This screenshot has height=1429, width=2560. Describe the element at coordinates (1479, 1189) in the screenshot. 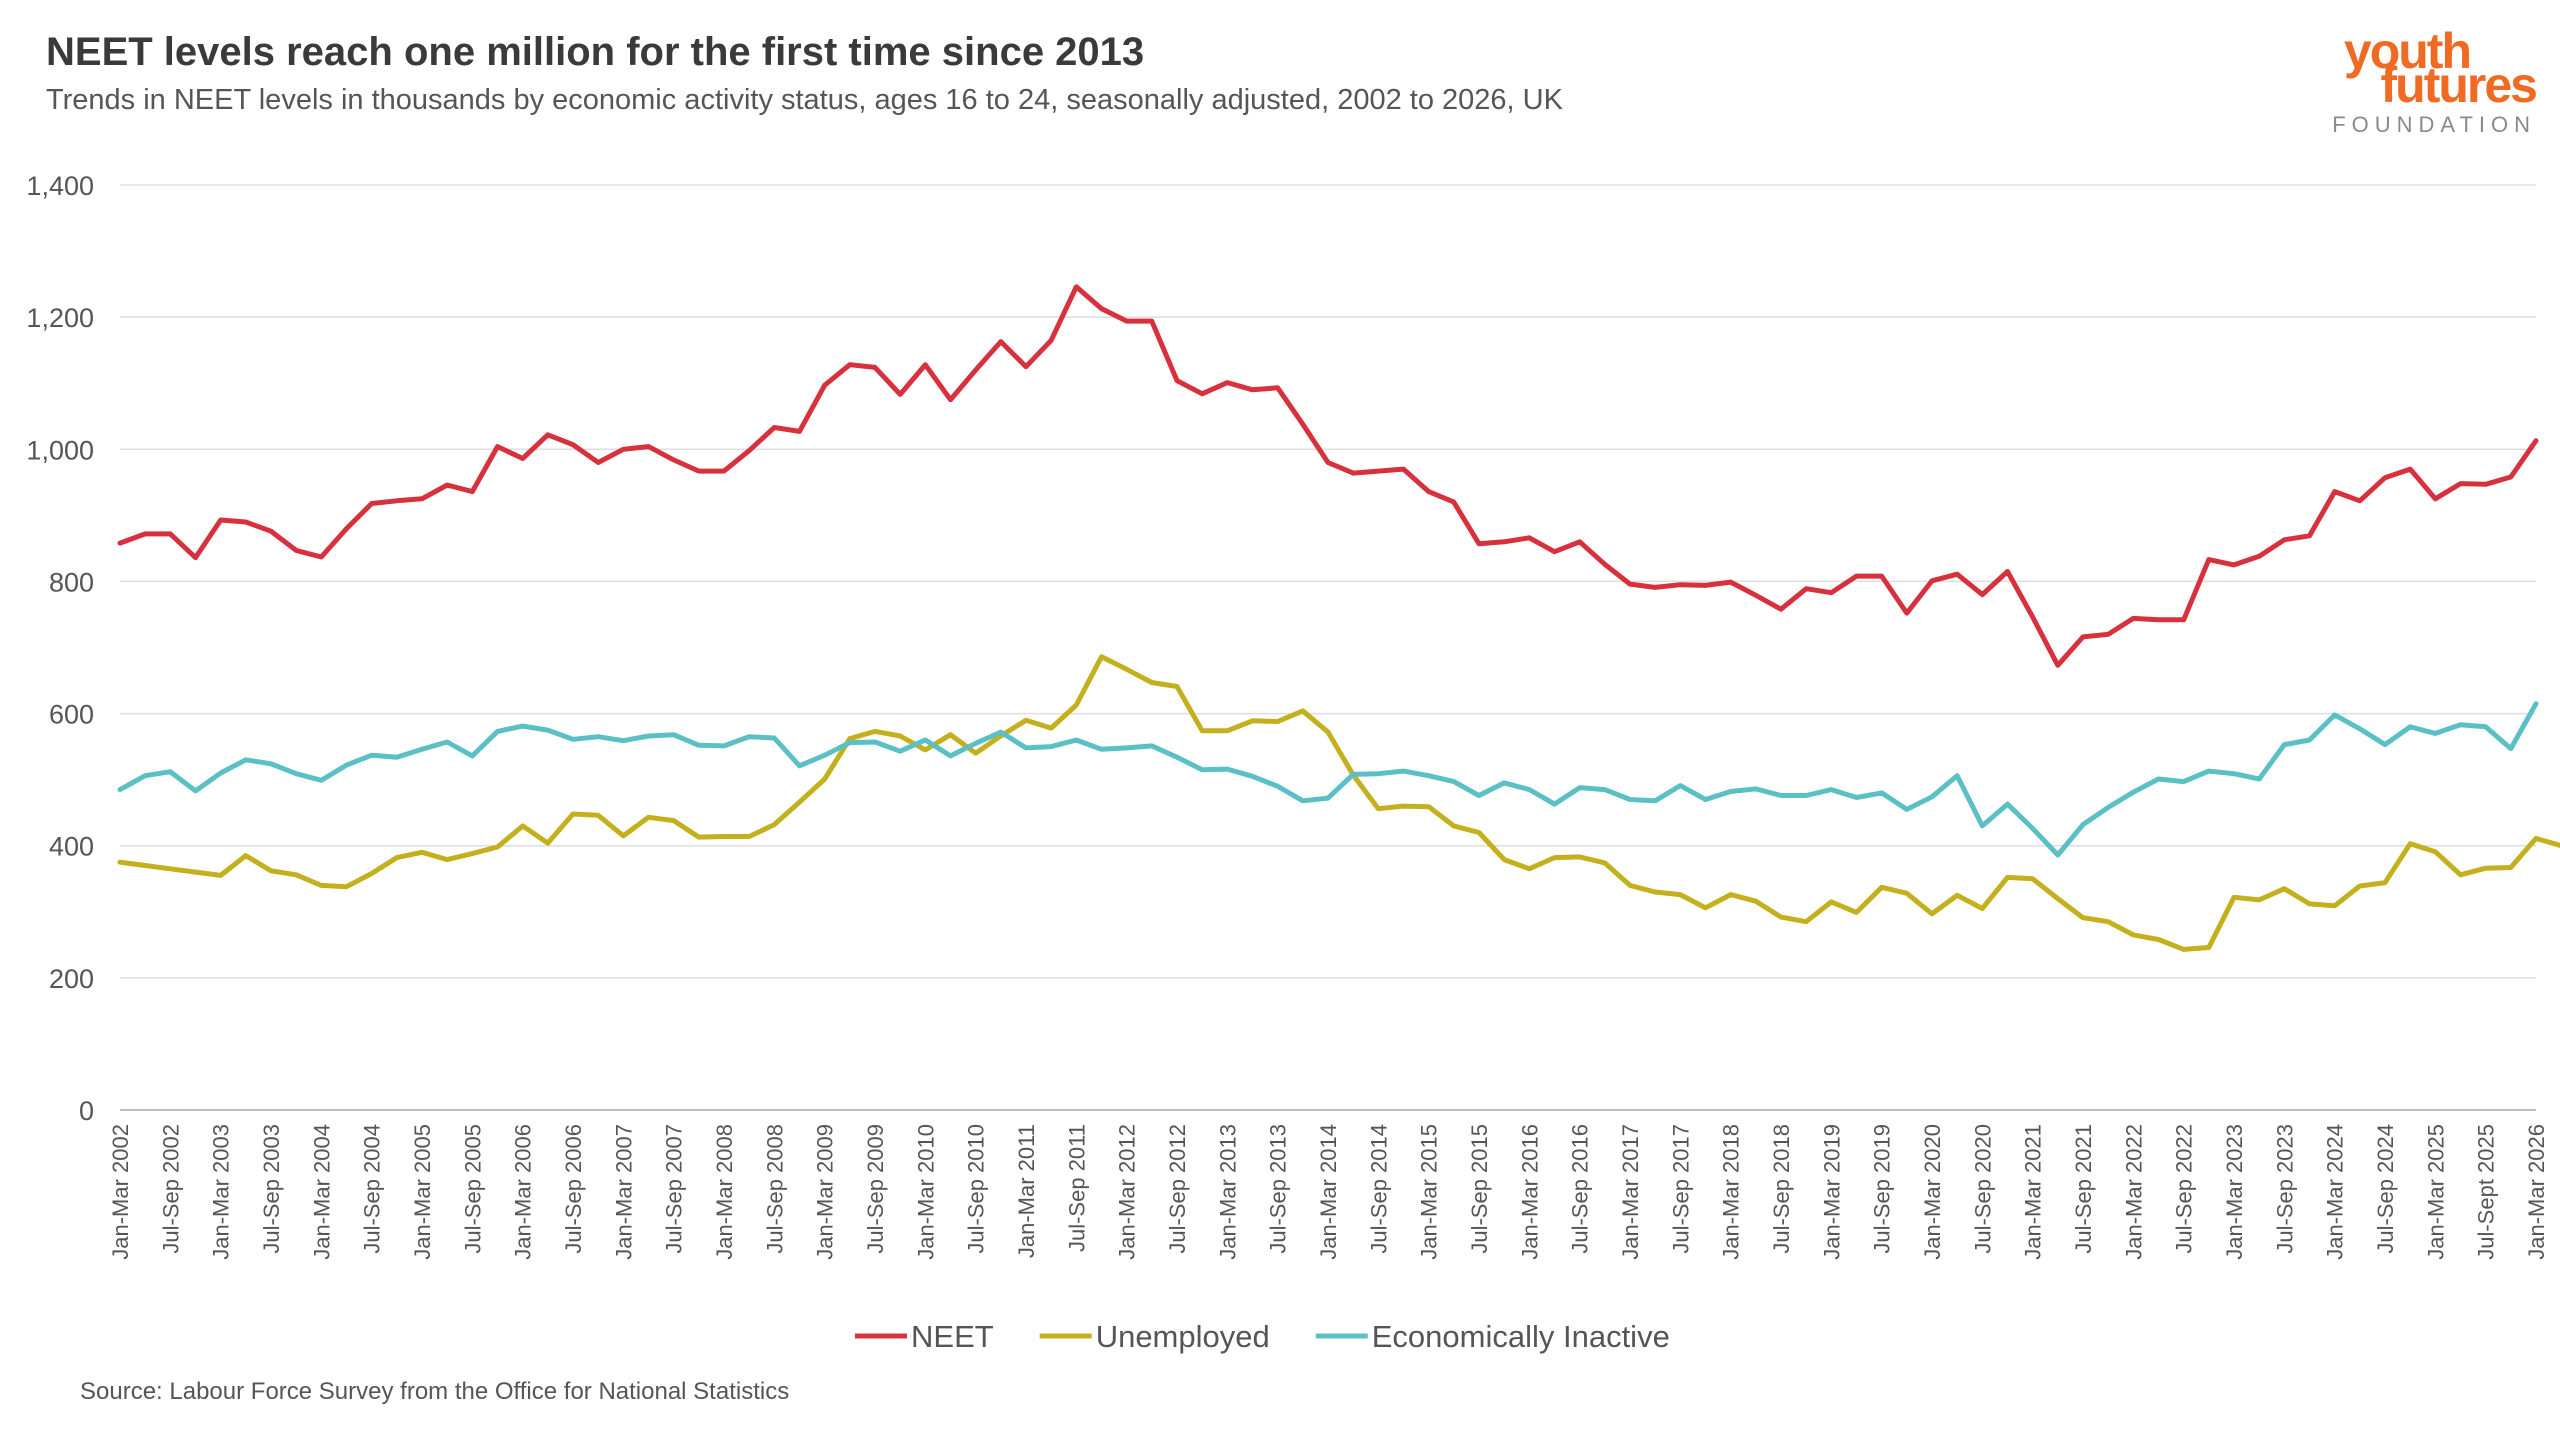

I see `x-tick-label: Jul-Sep 2015` at that location.